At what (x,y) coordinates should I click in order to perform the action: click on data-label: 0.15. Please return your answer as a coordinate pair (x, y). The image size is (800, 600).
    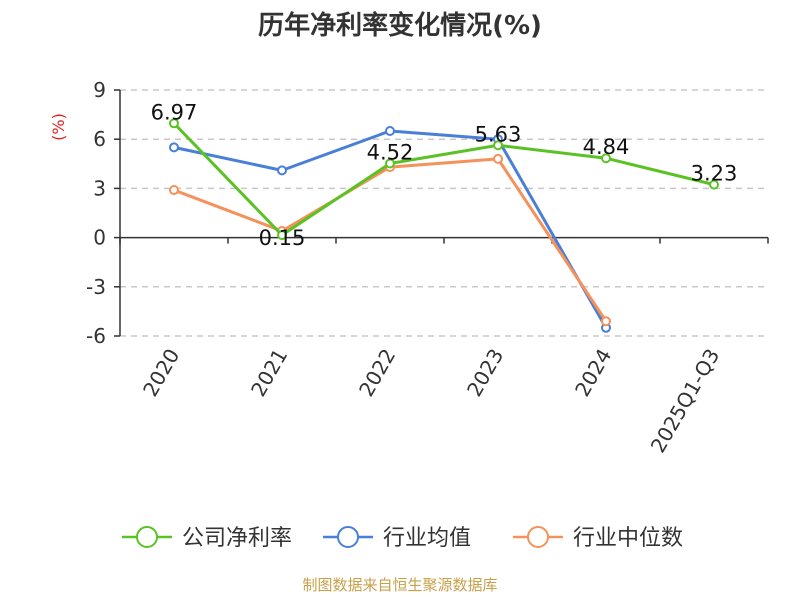
    Looking at the image, I should click on (282, 238).